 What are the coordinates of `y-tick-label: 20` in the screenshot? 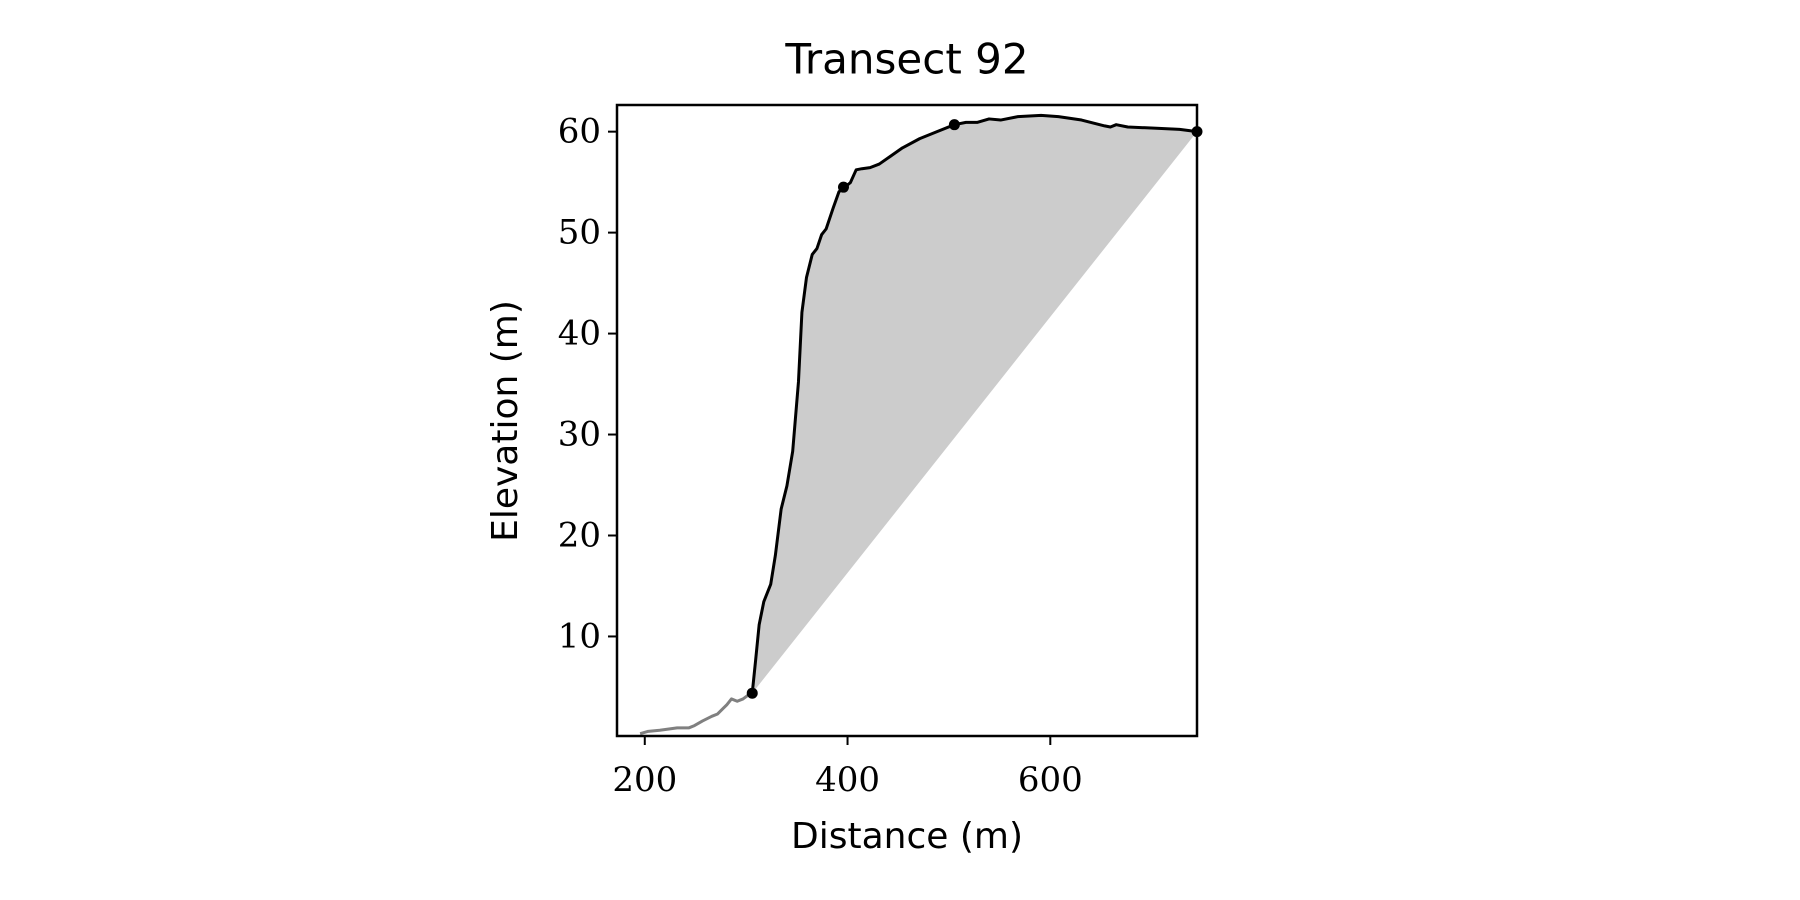 It's located at (579, 535).